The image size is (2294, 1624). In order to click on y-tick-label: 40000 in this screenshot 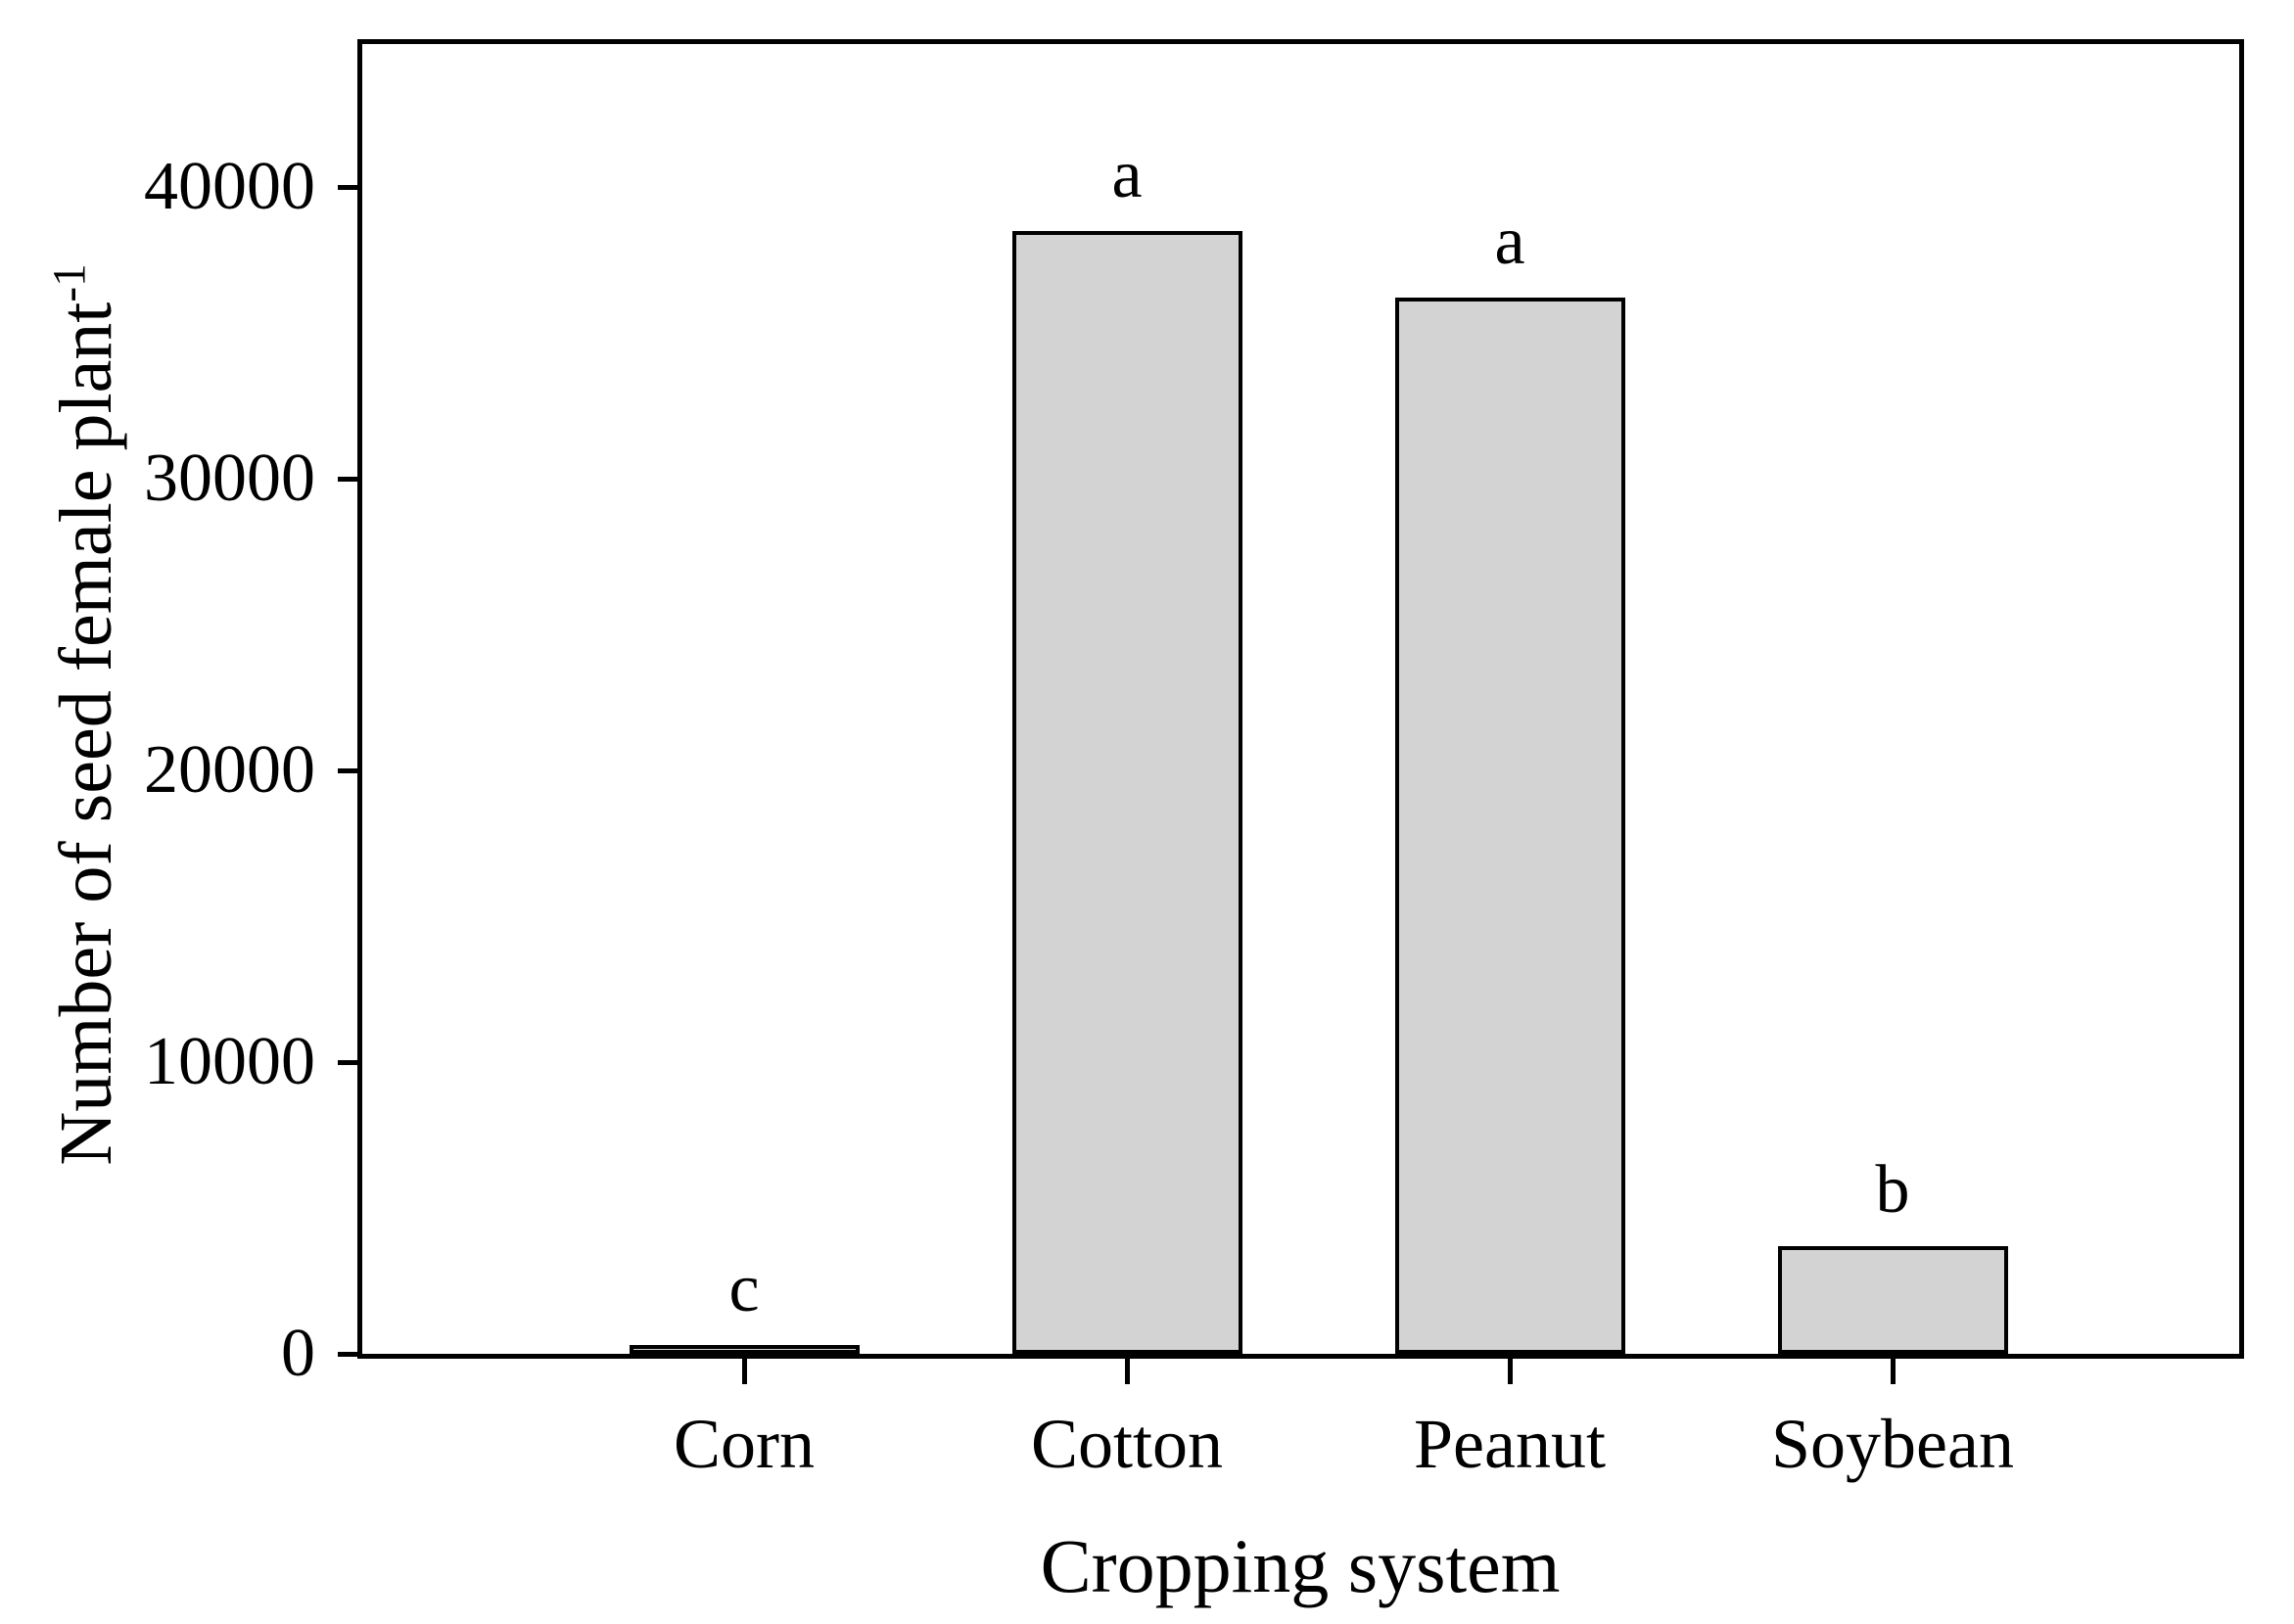, I will do `click(230, 186)`.